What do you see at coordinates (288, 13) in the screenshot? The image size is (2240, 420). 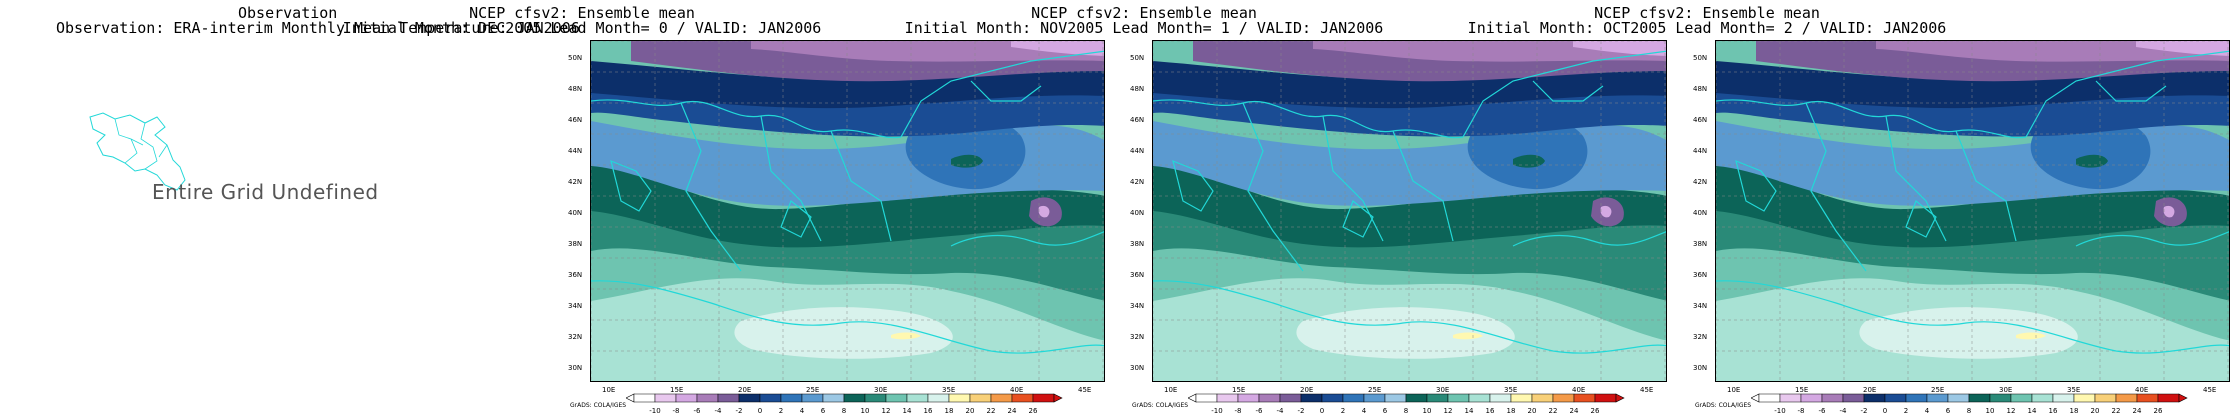 I see `observation-title-line1: Observation` at bounding box center [288, 13].